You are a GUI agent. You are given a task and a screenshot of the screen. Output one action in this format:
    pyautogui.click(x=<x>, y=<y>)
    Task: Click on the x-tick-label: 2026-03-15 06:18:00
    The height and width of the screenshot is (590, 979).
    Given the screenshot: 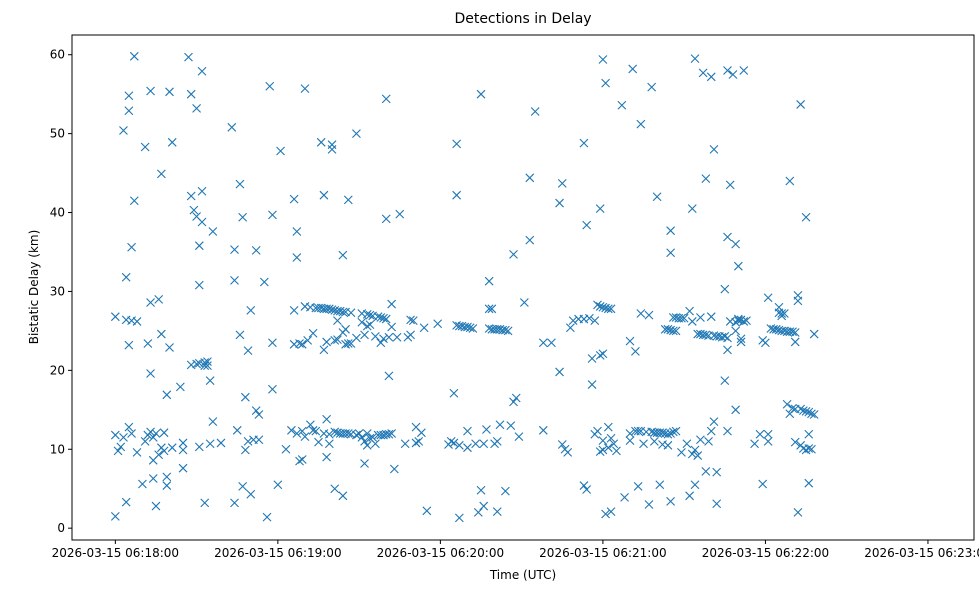 What is the action you would take?
    pyautogui.click(x=115, y=553)
    